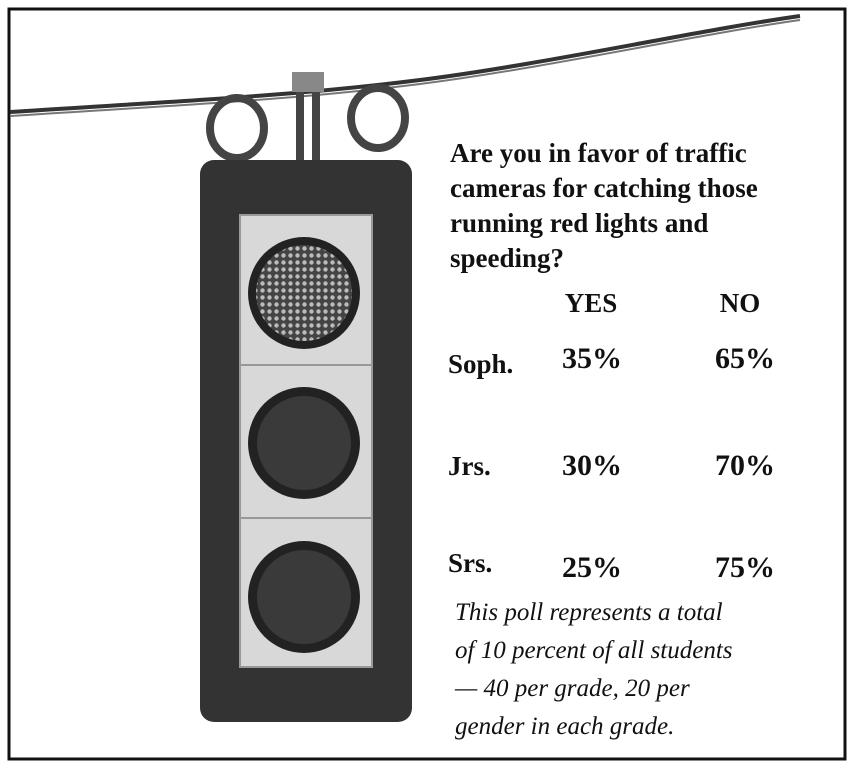 The image size is (854, 773). I want to click on note-line: of 10 percent of all students, so click(594, 650).